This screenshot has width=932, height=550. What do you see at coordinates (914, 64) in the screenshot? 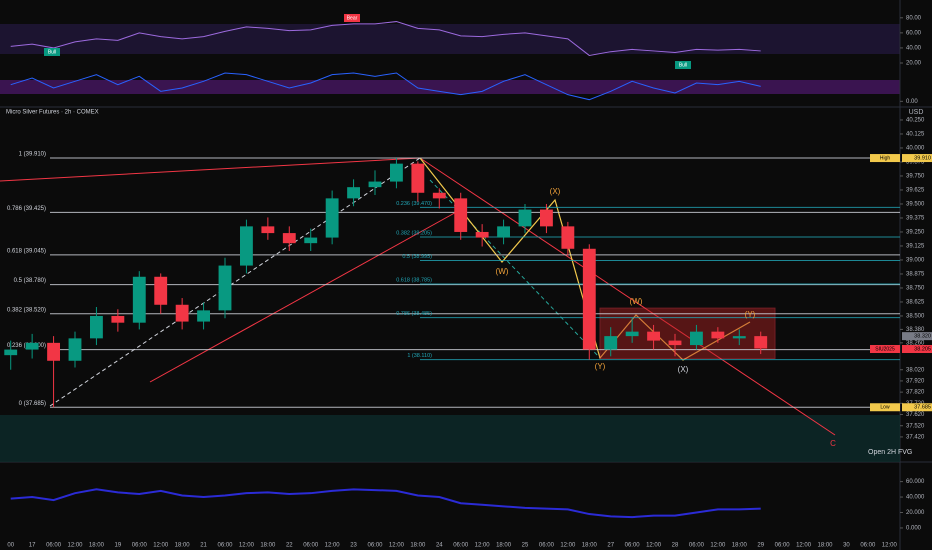
I see `y-tick-label: 20.00` at bounding box center [914, 64].